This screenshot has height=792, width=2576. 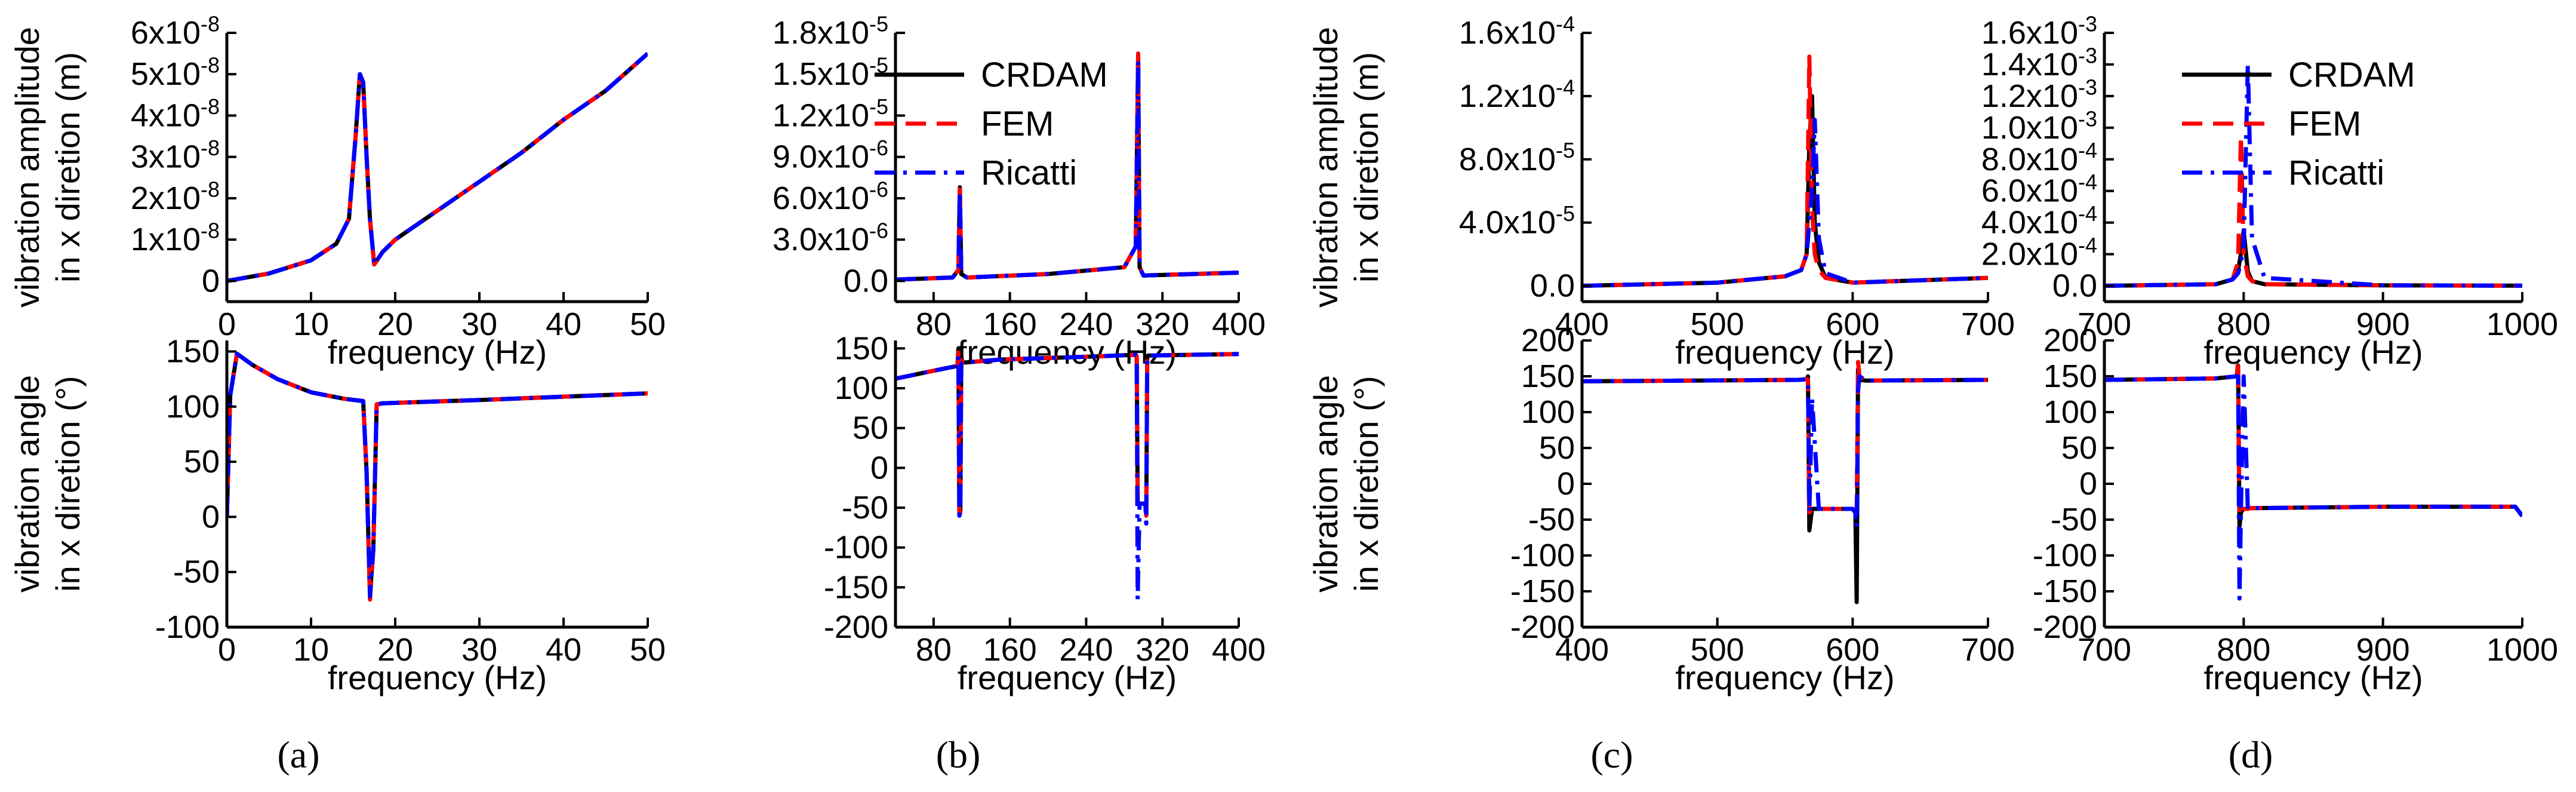 I want to click on x-tick-label: 10, so click(x=311, y=324).